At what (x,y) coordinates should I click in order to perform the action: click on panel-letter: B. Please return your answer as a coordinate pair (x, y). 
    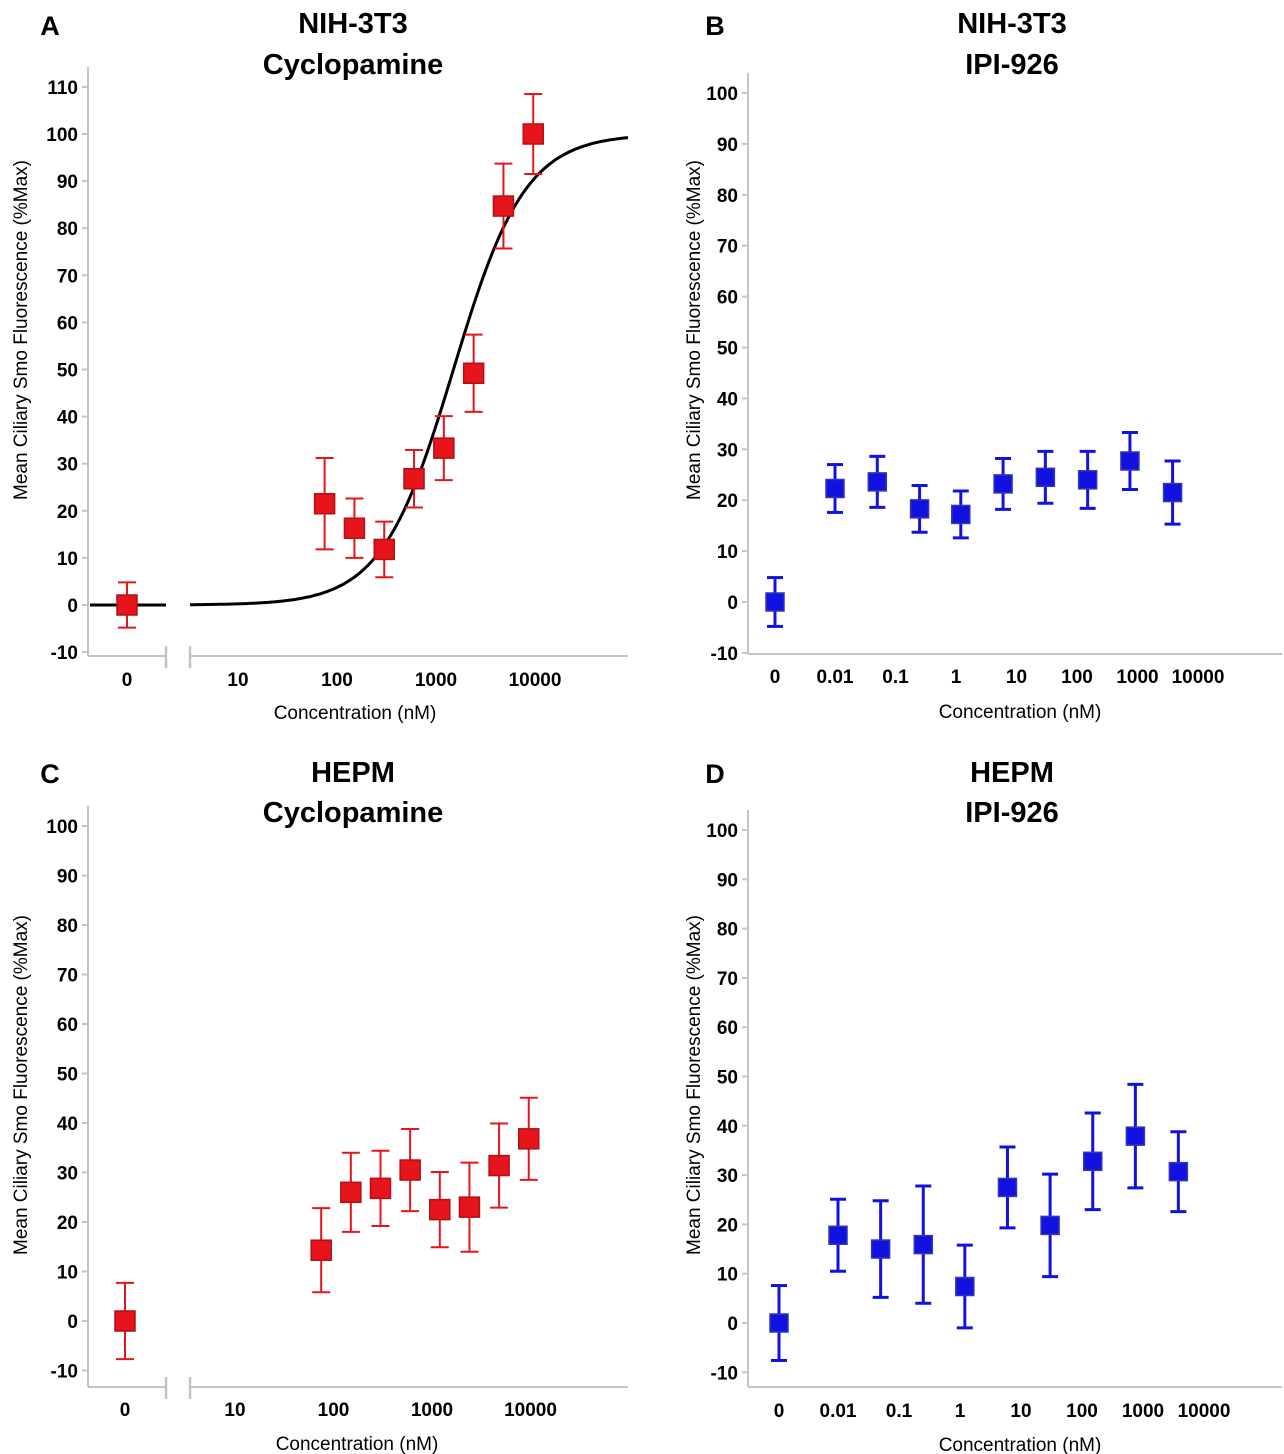
    Looking at the image, I should click on (715, 26).